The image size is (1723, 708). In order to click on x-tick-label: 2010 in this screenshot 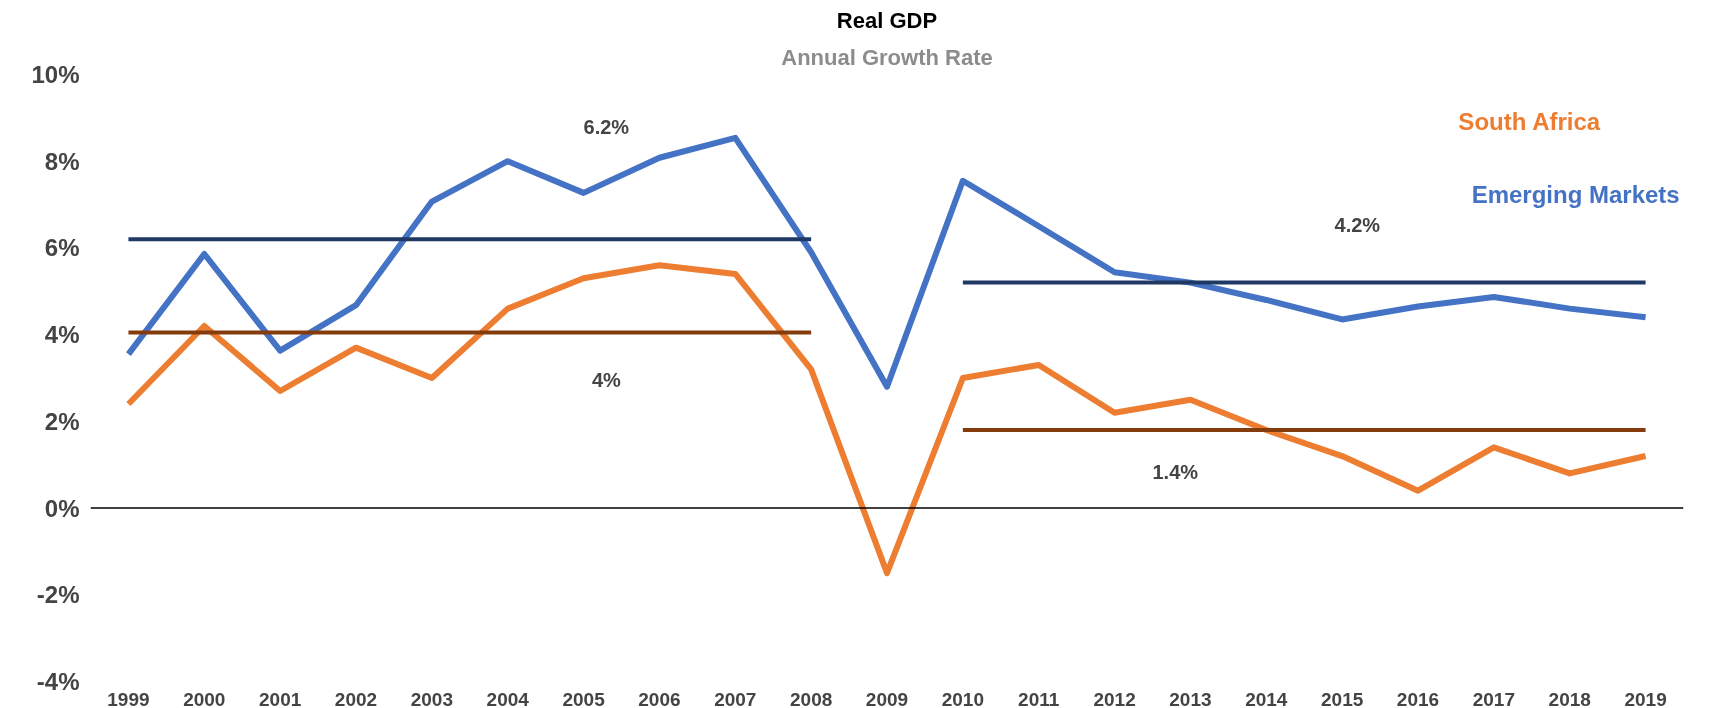, I will do `click(962, 698)`.